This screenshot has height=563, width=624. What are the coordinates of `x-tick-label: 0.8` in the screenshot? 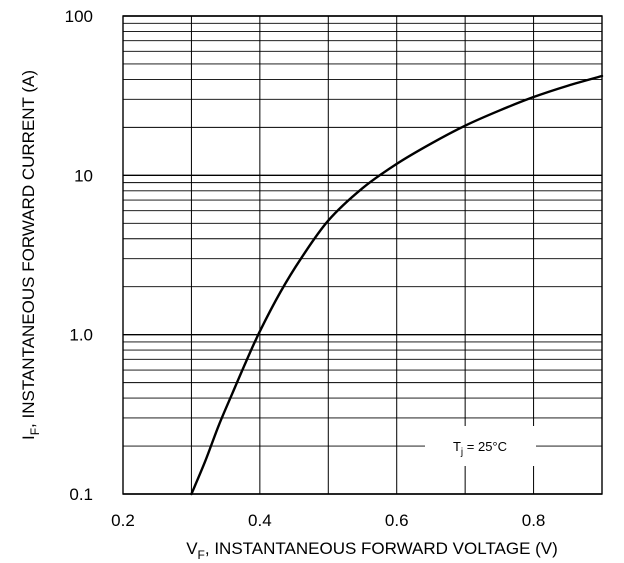 It's located at (534, 520).